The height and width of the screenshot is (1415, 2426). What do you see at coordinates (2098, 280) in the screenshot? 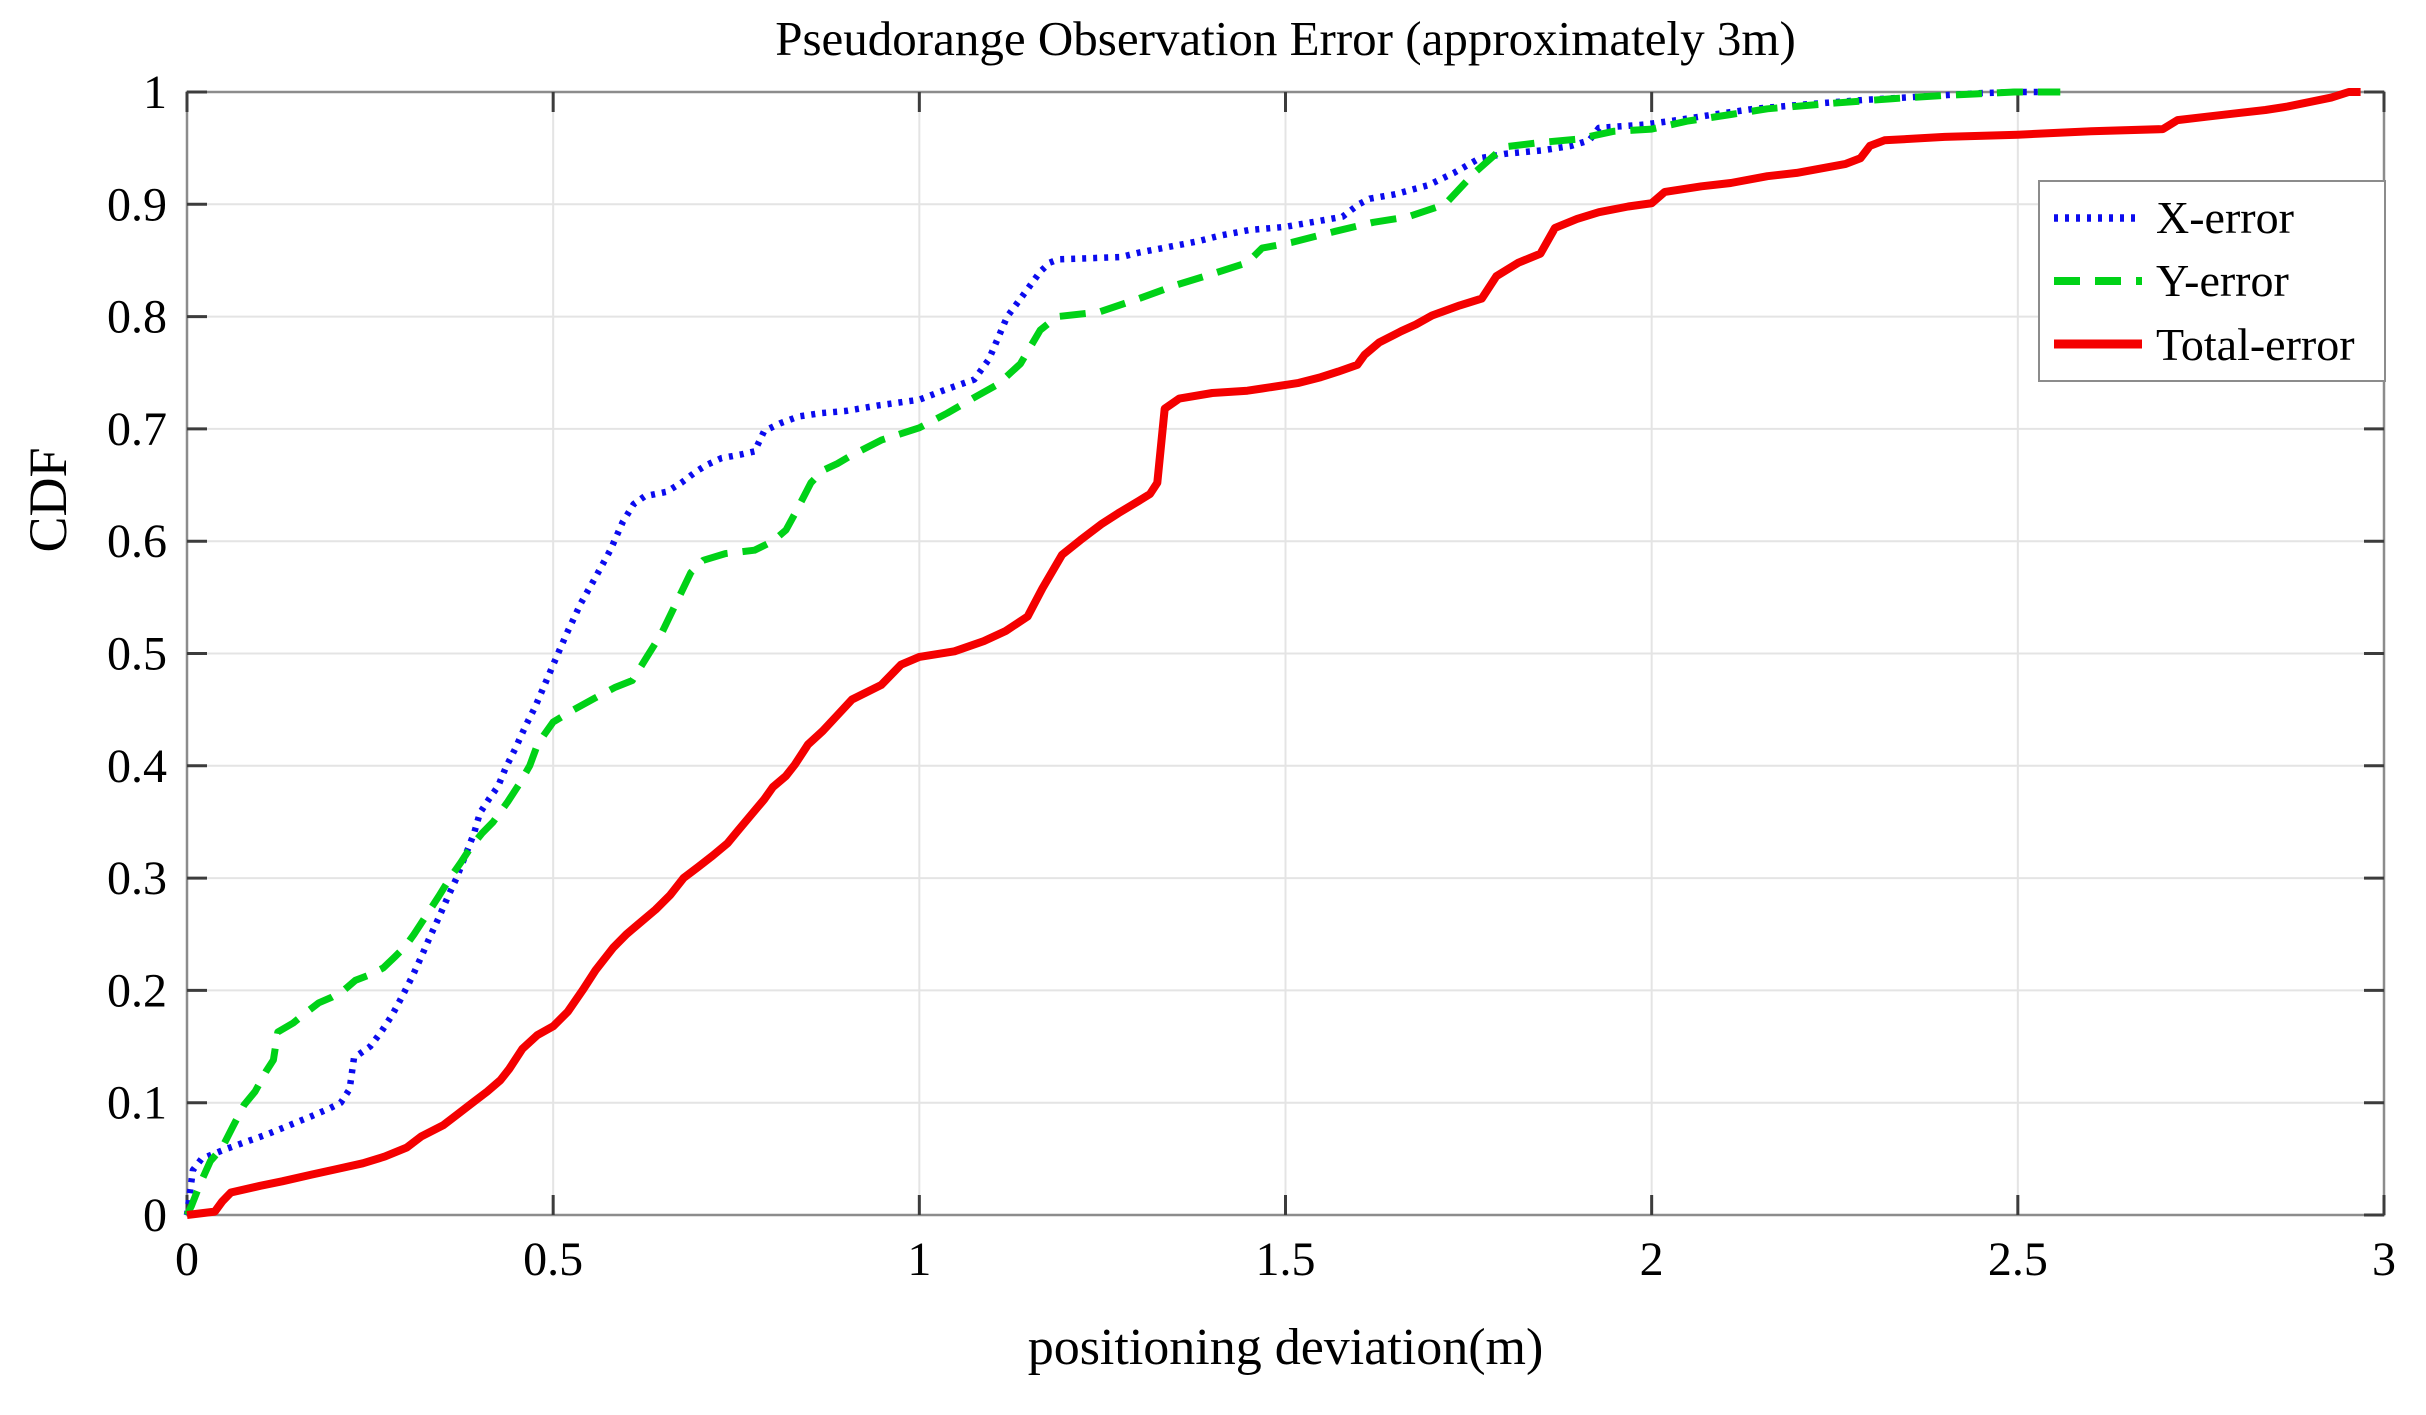
I see `legend-dashed-line-icon` at bounding box center [2098, 280].